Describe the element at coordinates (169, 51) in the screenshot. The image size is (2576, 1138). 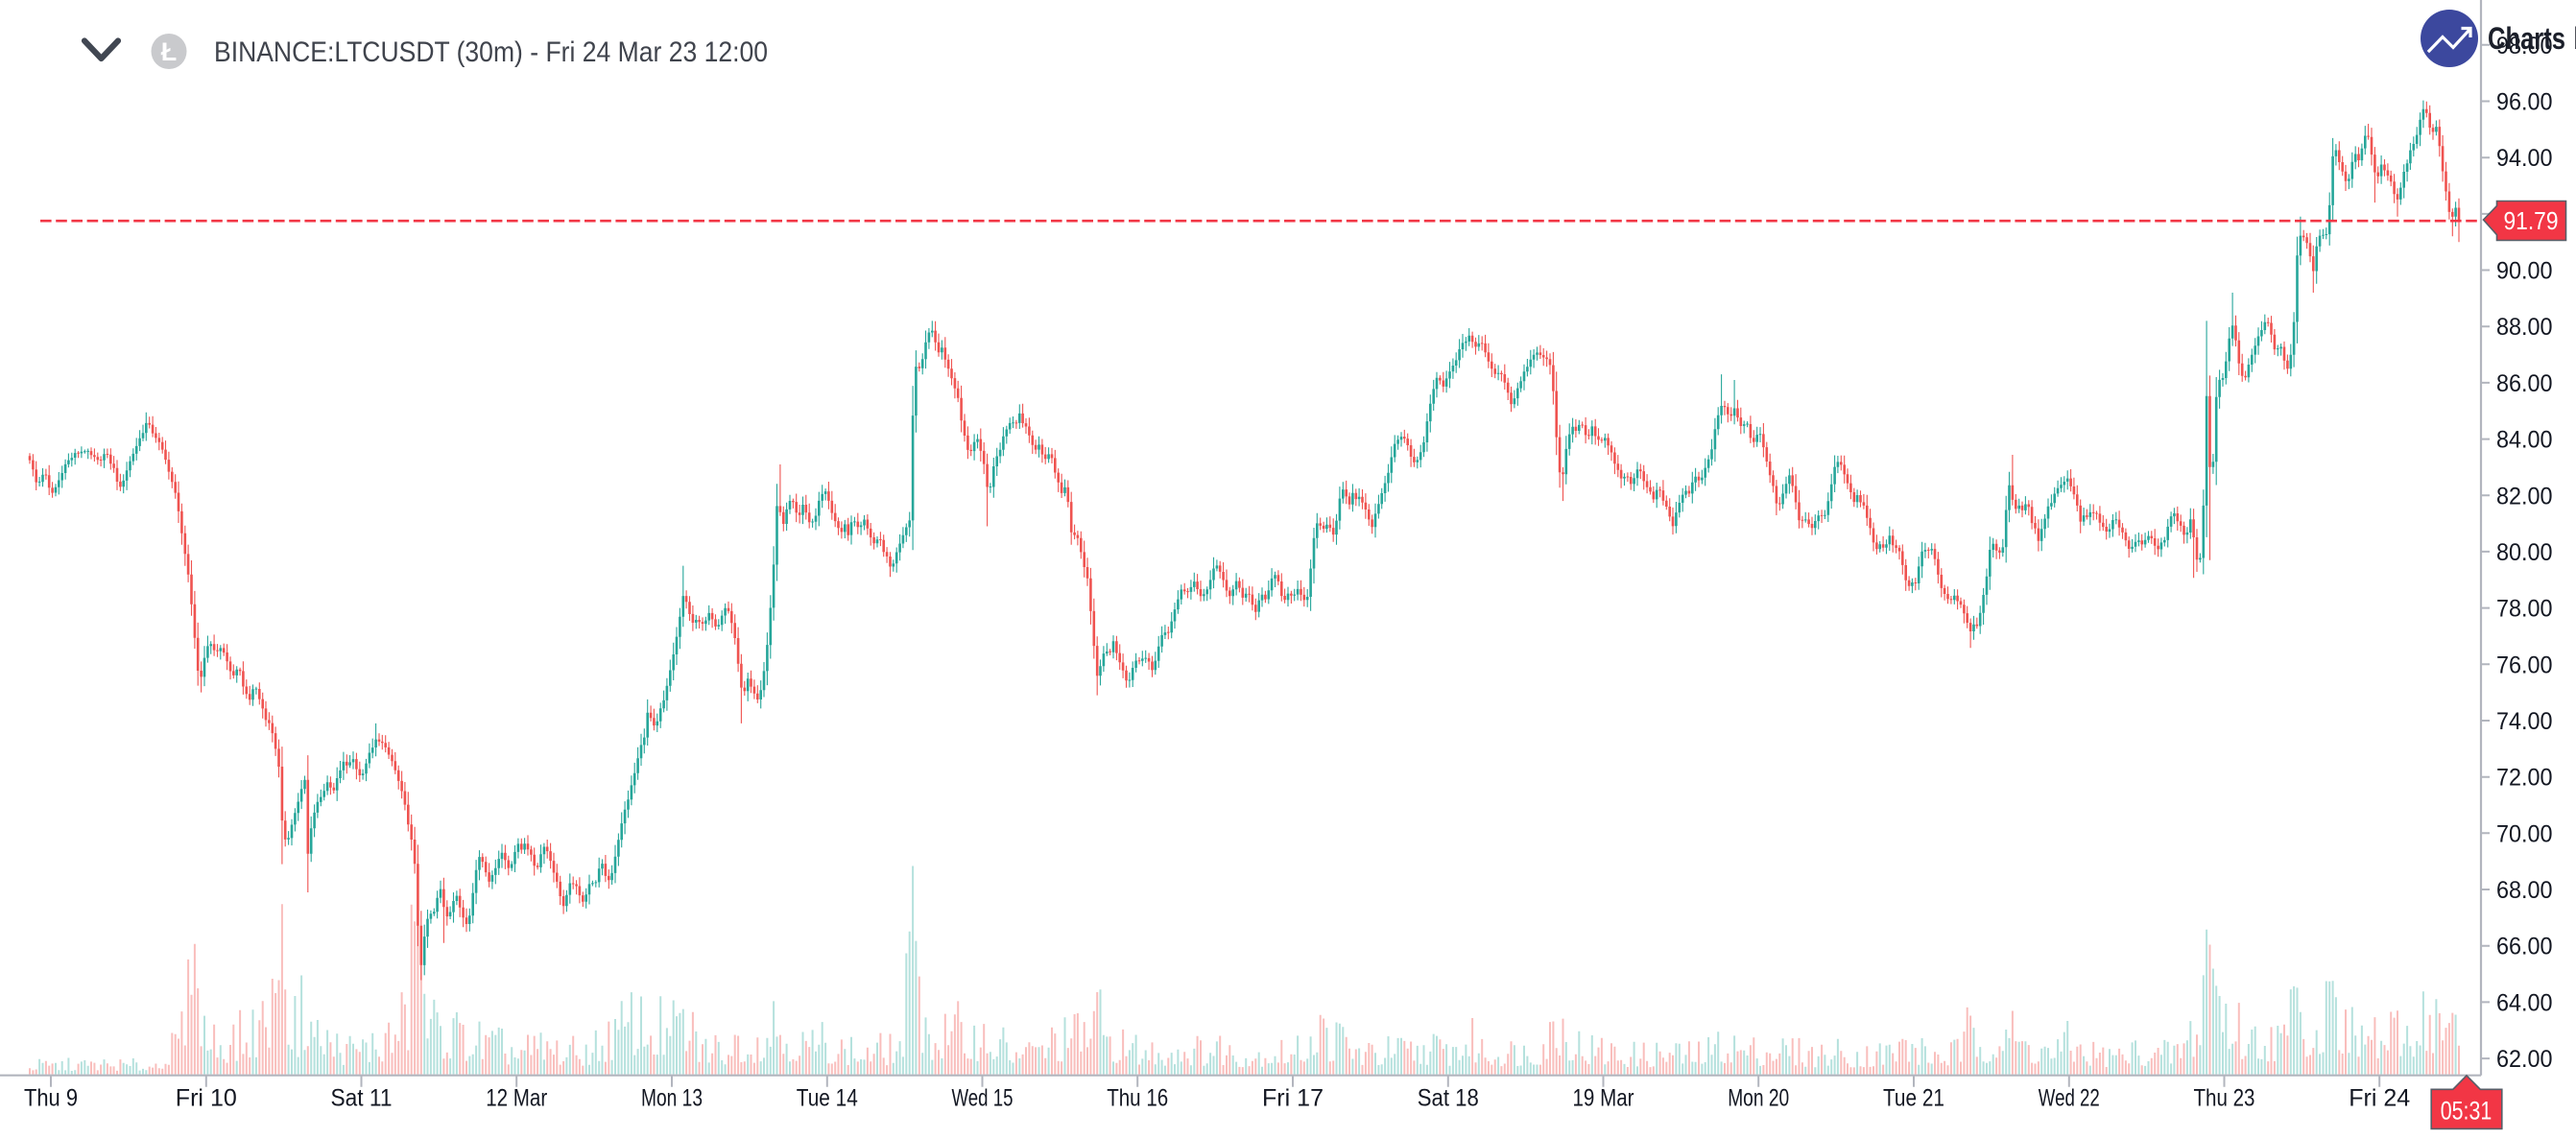
I see `svg-text: Ł` at that location.